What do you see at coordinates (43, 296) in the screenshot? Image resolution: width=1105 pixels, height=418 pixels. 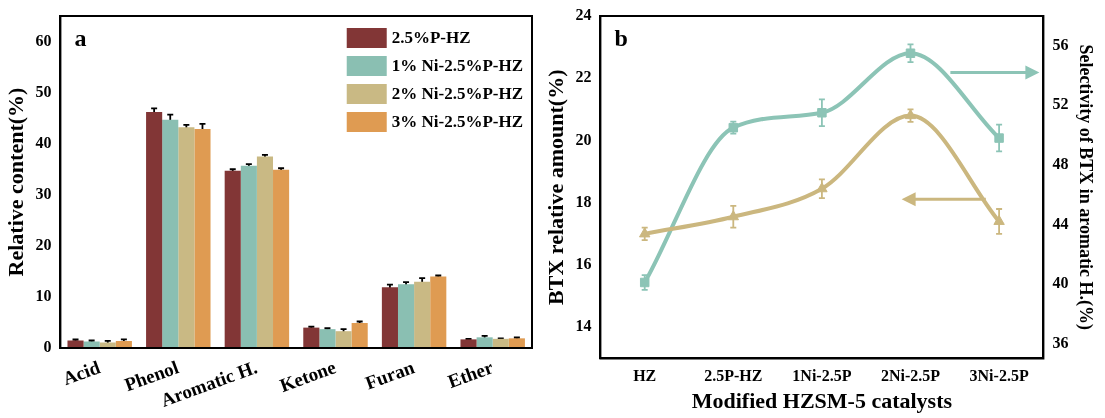 I see `y-tick-label: 10` at bounding box center [43, 296].